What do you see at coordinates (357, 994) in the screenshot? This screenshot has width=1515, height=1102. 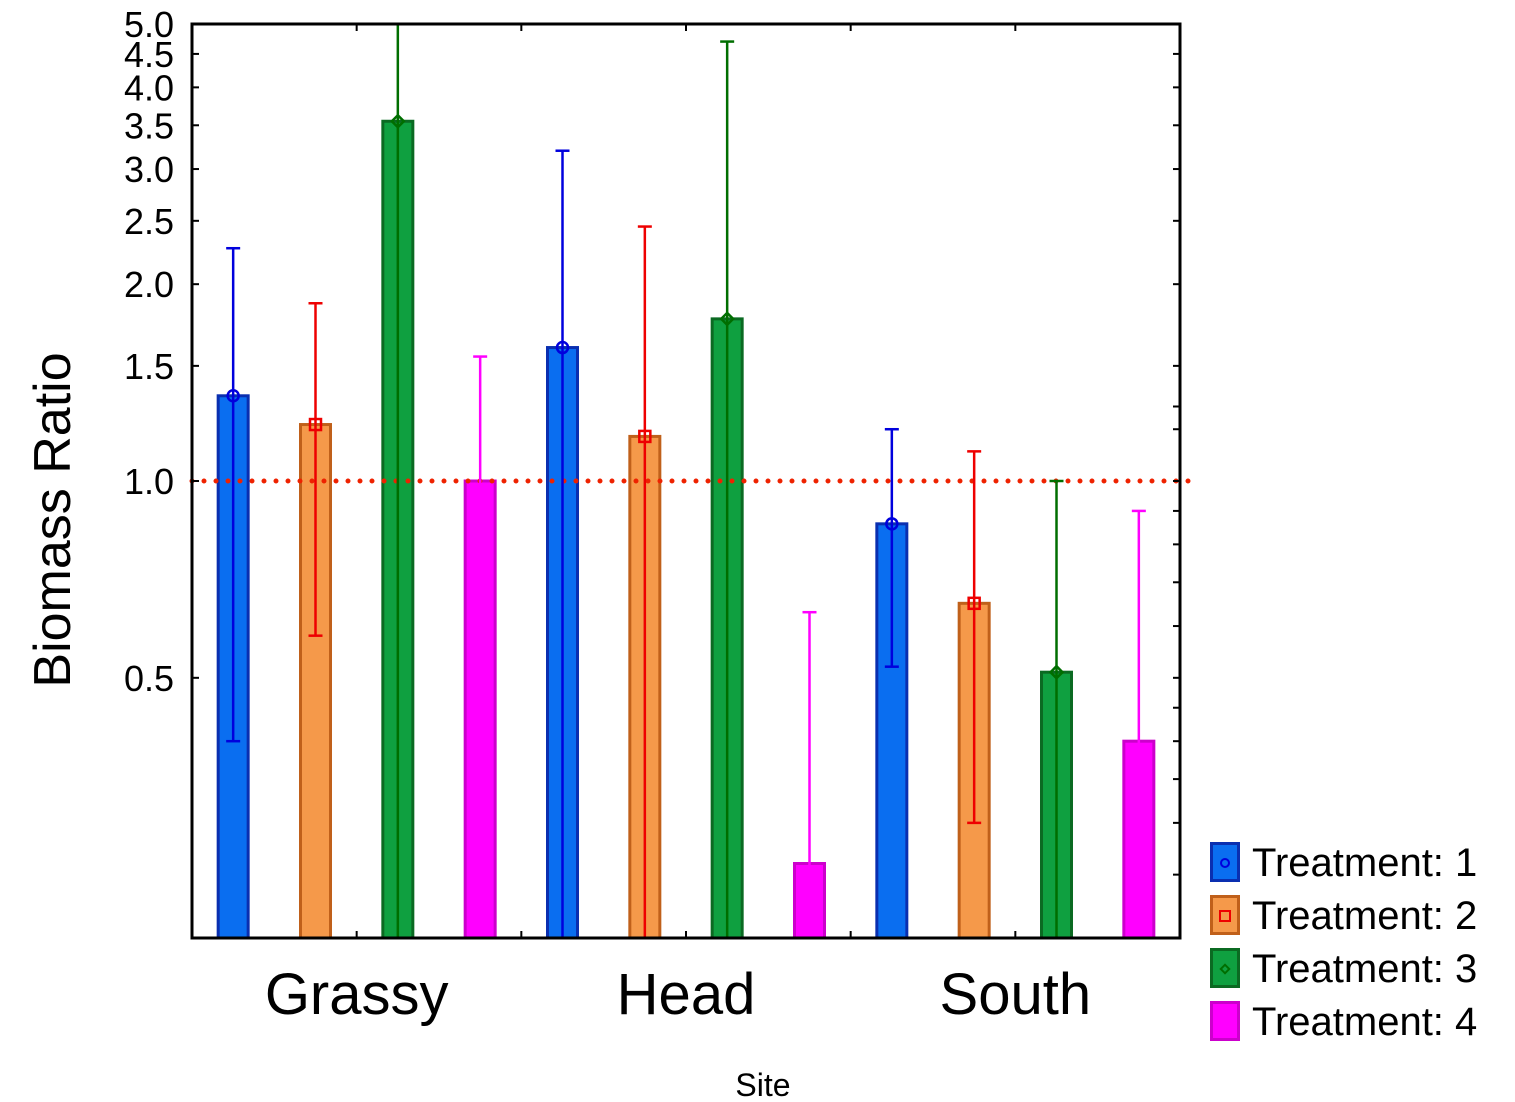 I see `x-tick-label: Grassy` at bounding box center [357, 994].